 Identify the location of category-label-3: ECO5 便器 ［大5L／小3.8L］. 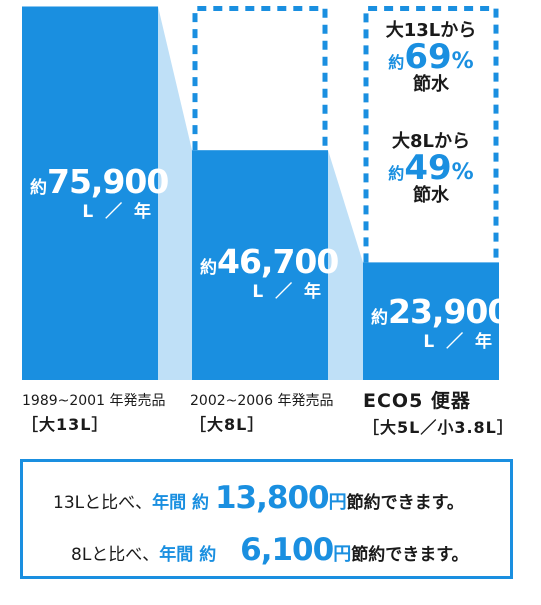
(438, 413).